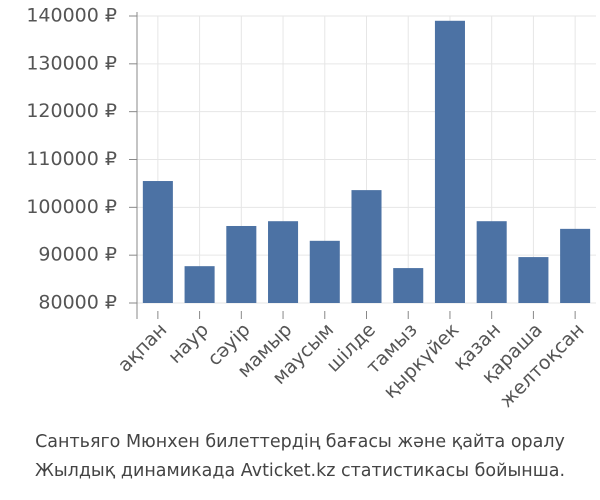  Describe the element at coordinates (71, 111) in the screenshot. I see `y-tick-label: 120000 ₽` at that location.